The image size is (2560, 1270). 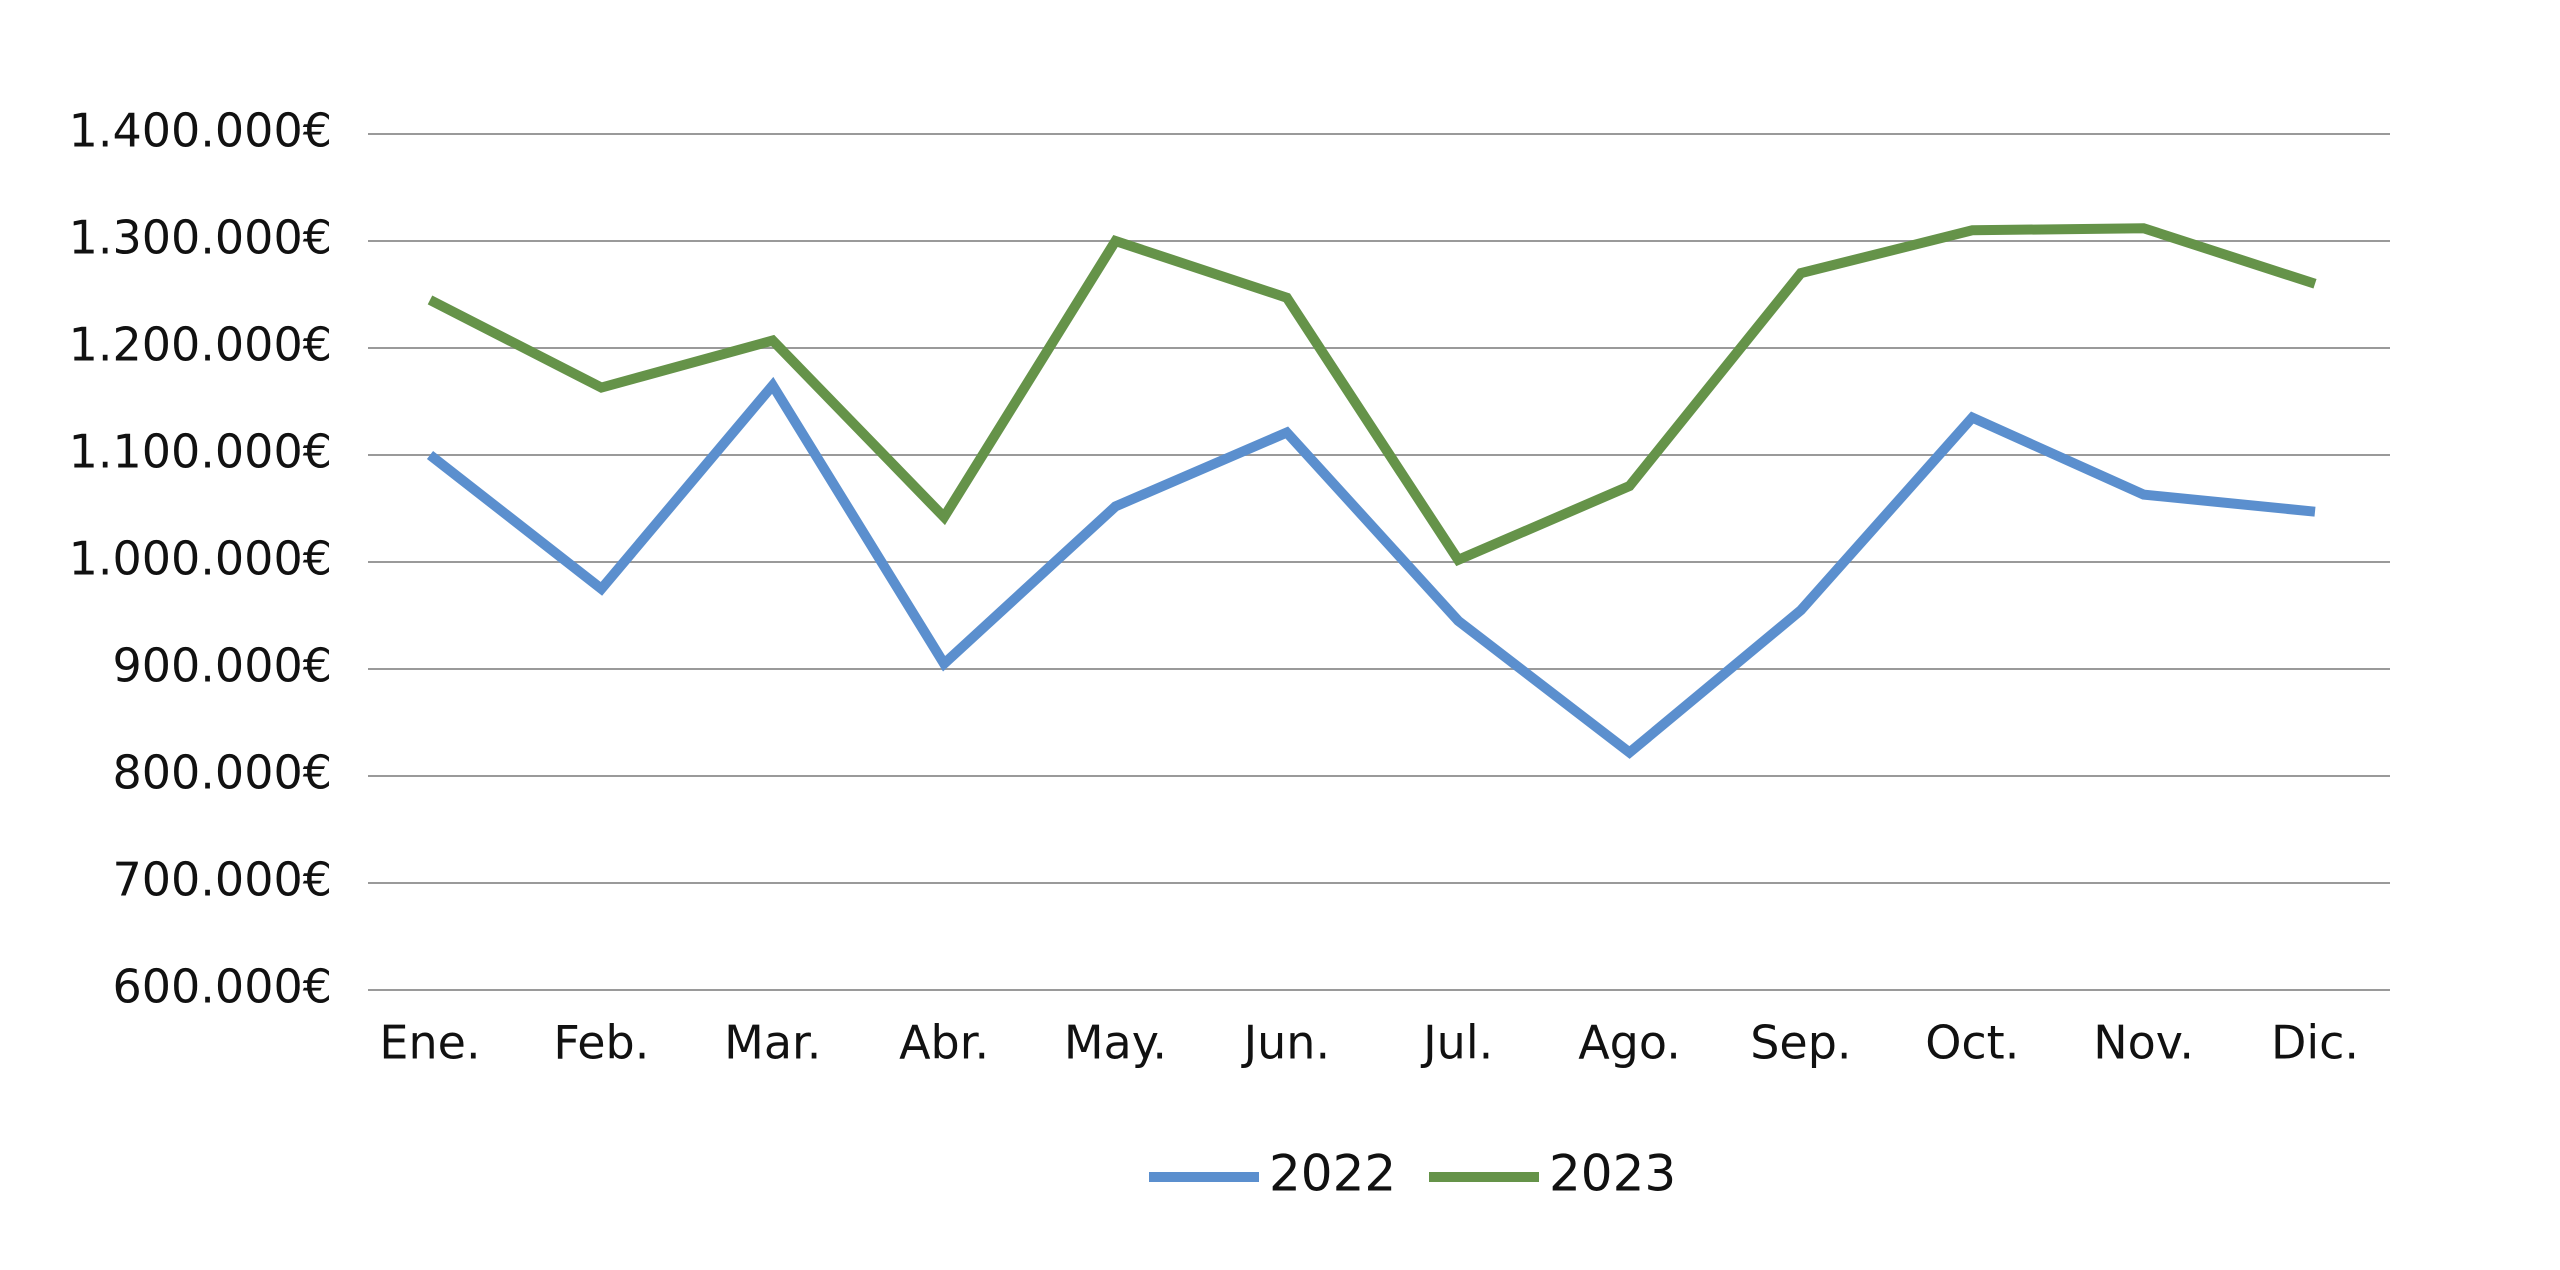 What do you see at coordinates (223, 773) in the screenshot?
I see `y-tick-label: 800.000€` at bounding box center [223, 773].